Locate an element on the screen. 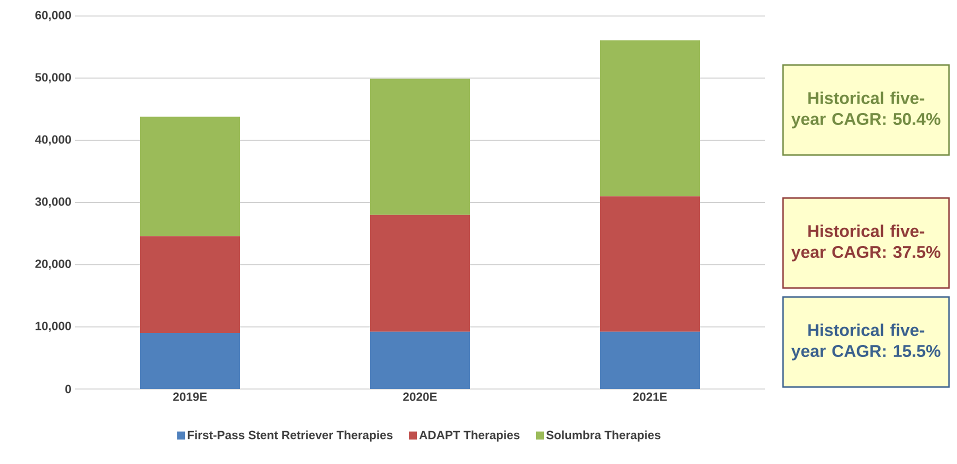  text: Historical five-year CAGR: 50.4% is located at coordinates (865, 110).